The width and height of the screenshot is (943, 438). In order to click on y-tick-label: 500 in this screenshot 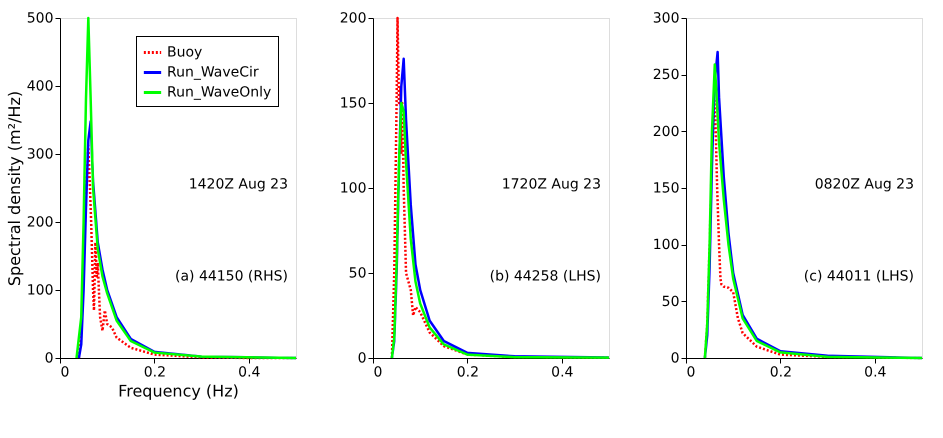, I will do `click(40, 18)`.